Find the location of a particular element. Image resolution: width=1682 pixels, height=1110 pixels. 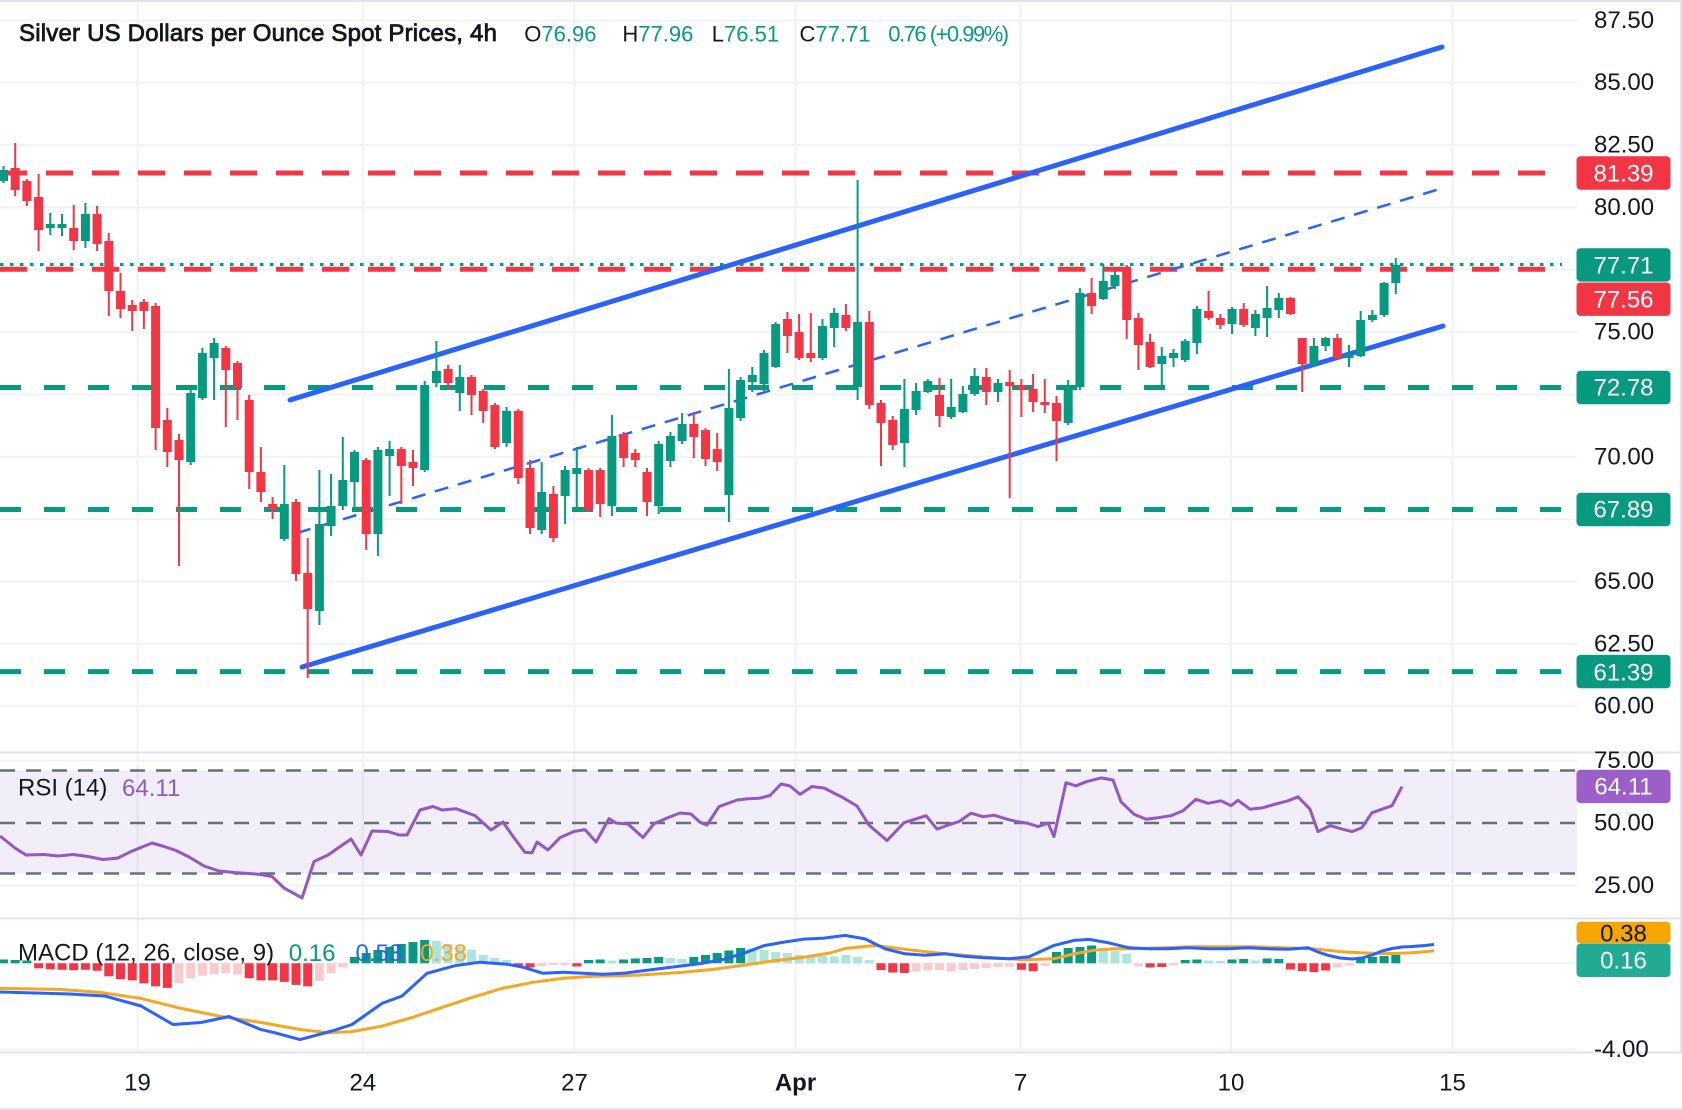

svg-text:MACD (12, 26, close, 9) 0.160.: MACD (12, 26, close, 9) 0.16 0.53 0.38 is located at coordinates (242, 953).